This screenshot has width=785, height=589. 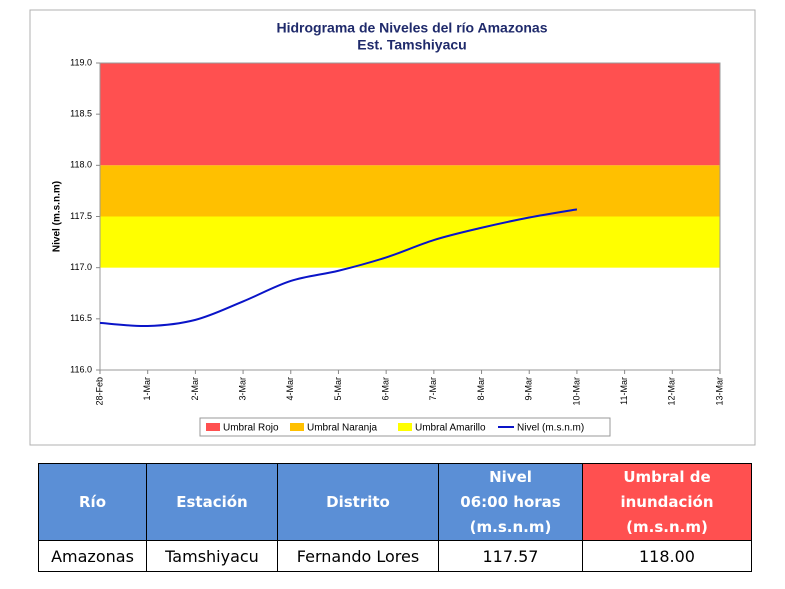 I want to click on level-line, so click(x=338, y=268).